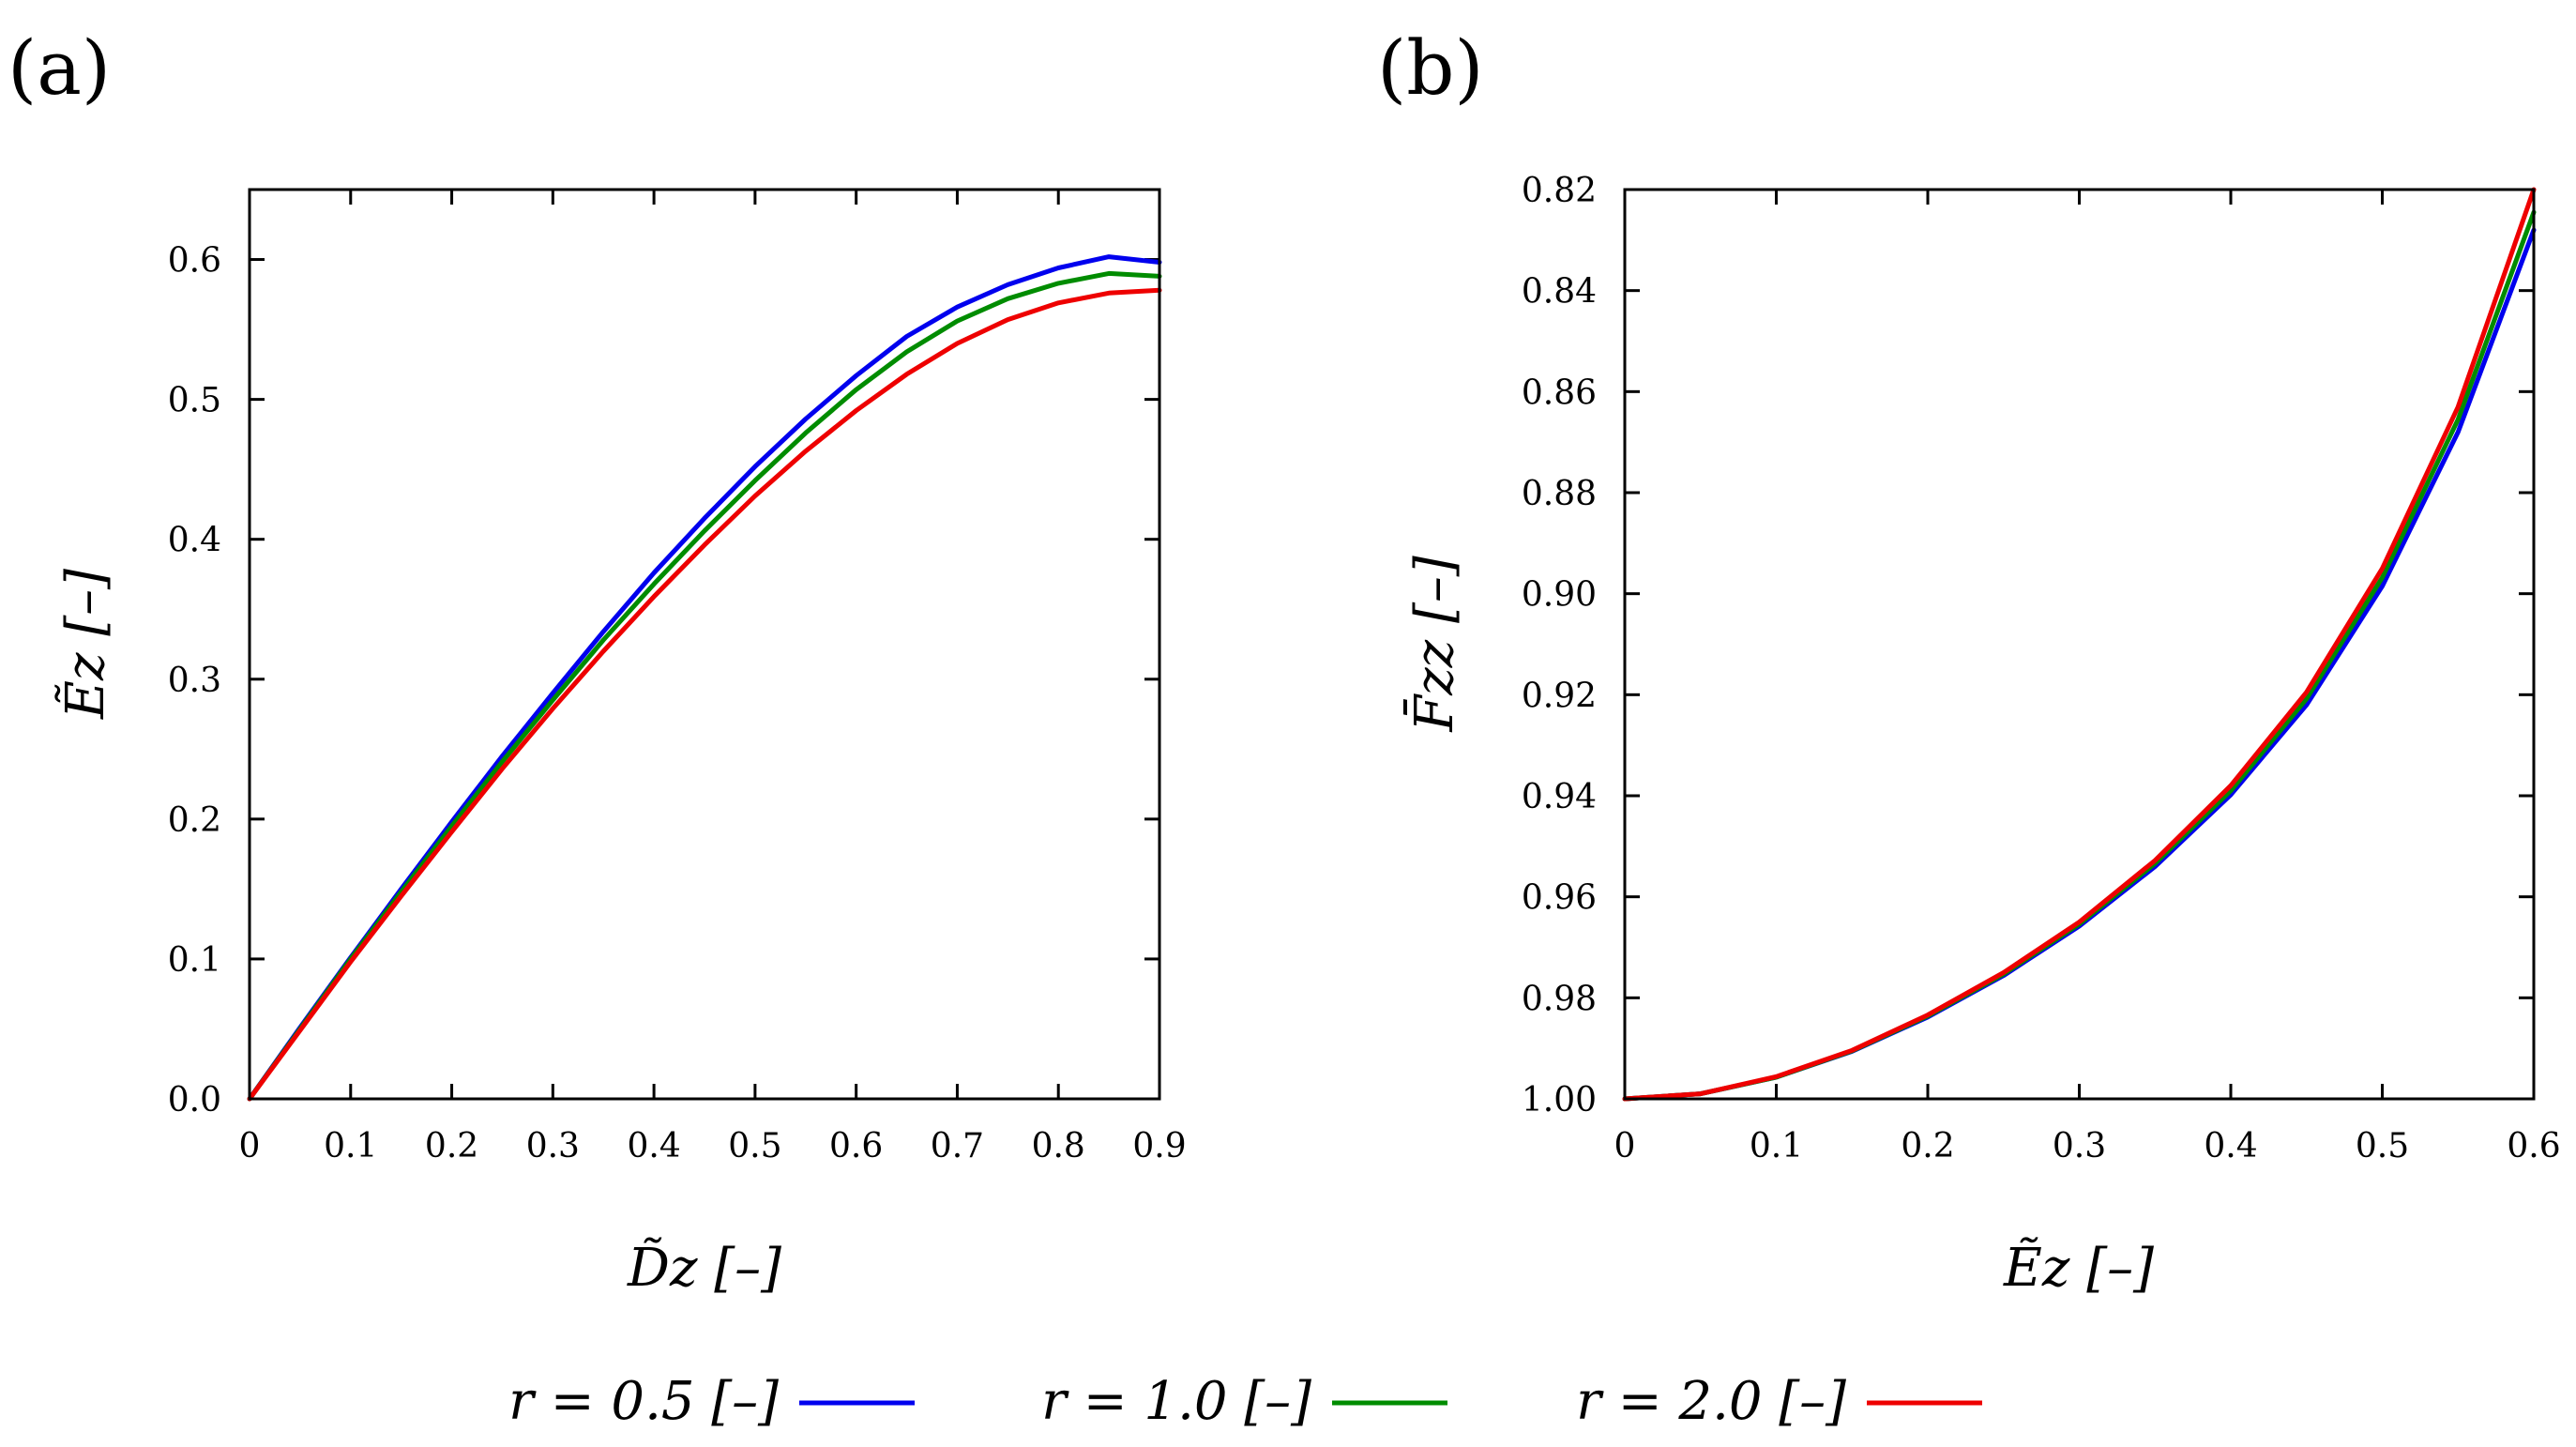 This screenshot has height=1447, width=2576. What do you see at coordinates (1430, 68) in the screenshot?
I see `panel-b-label: (b)` at bounding box center [1430, 68].